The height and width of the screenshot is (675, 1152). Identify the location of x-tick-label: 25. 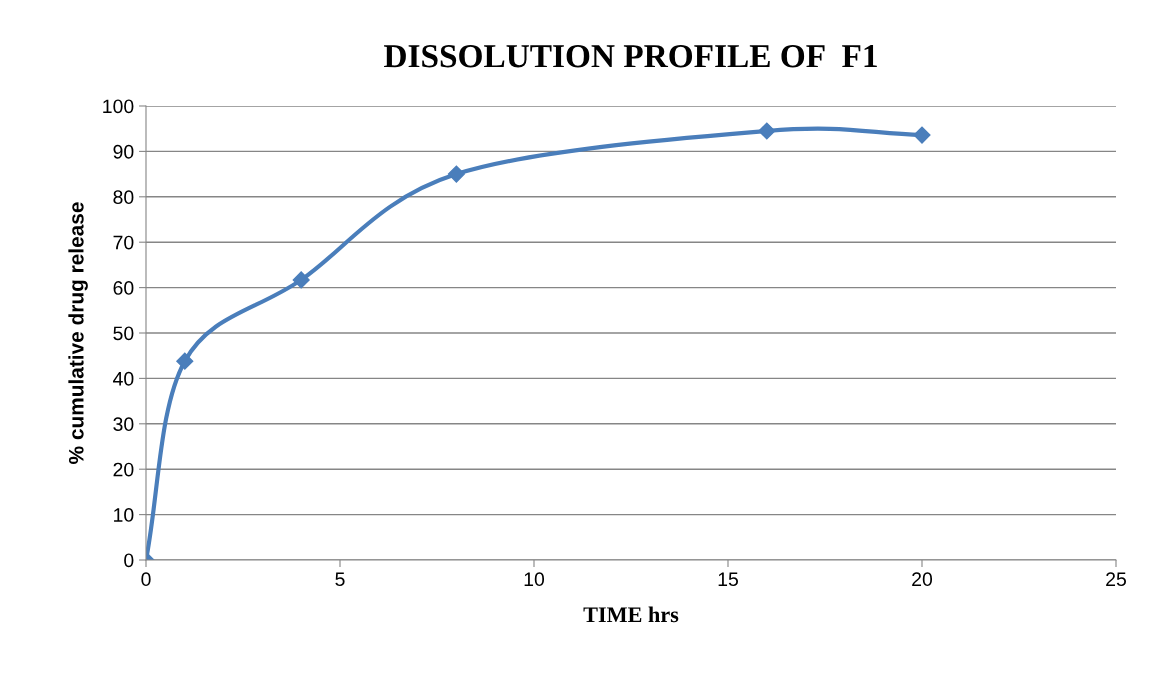
(1116, 579).